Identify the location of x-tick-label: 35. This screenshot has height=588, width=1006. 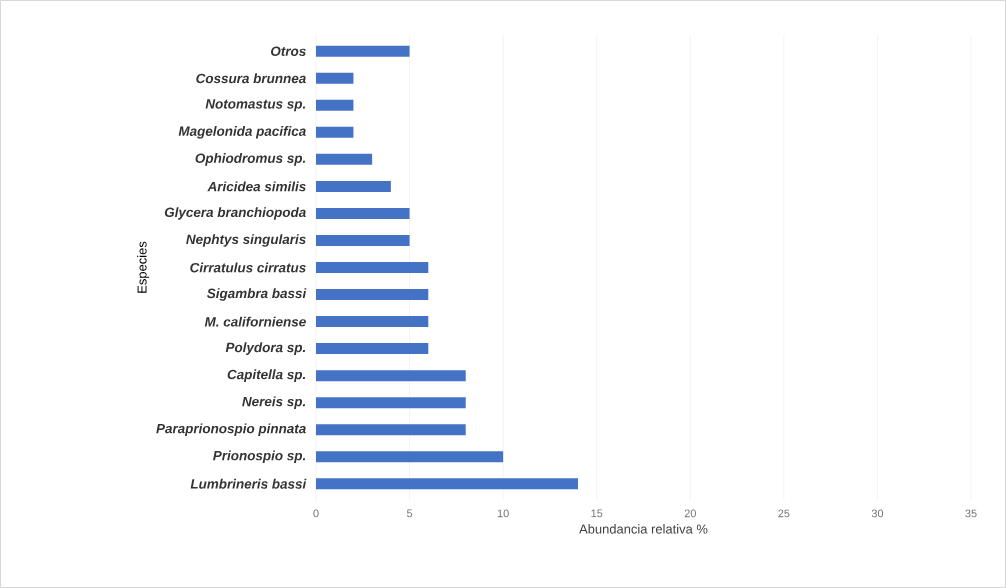
(971, 513).